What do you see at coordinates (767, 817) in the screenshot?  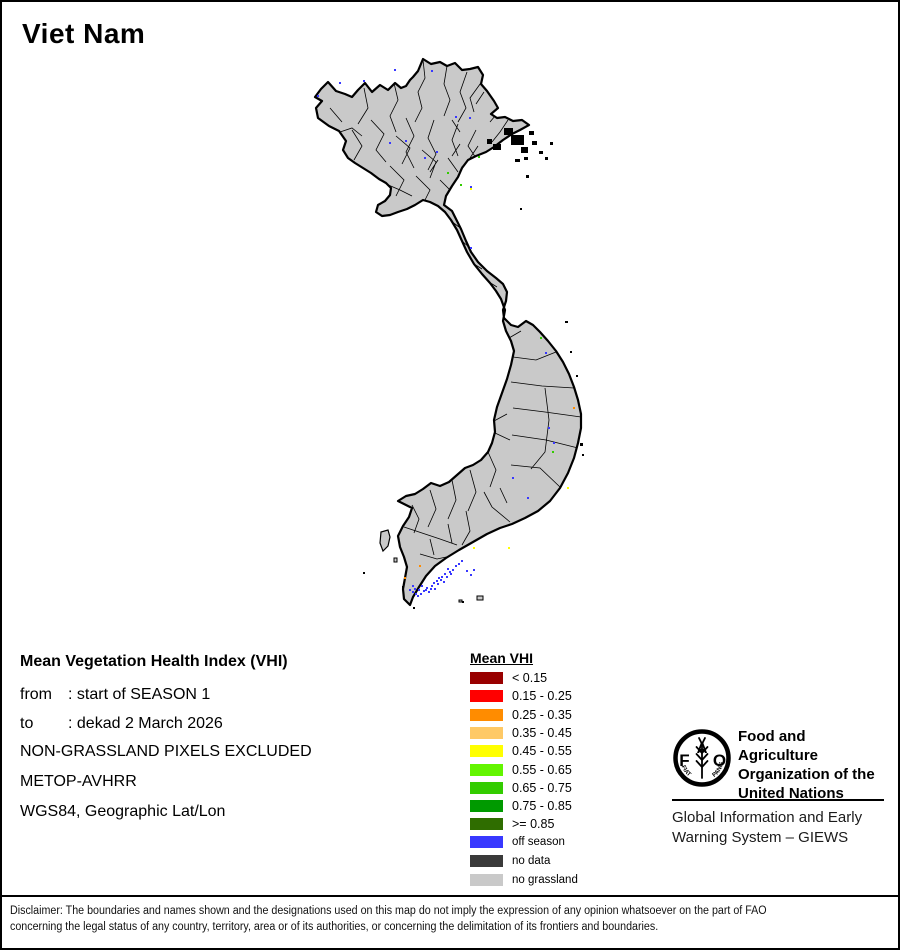 I see `giews-line: Global Information and Early` at bounding box center [767, 817].